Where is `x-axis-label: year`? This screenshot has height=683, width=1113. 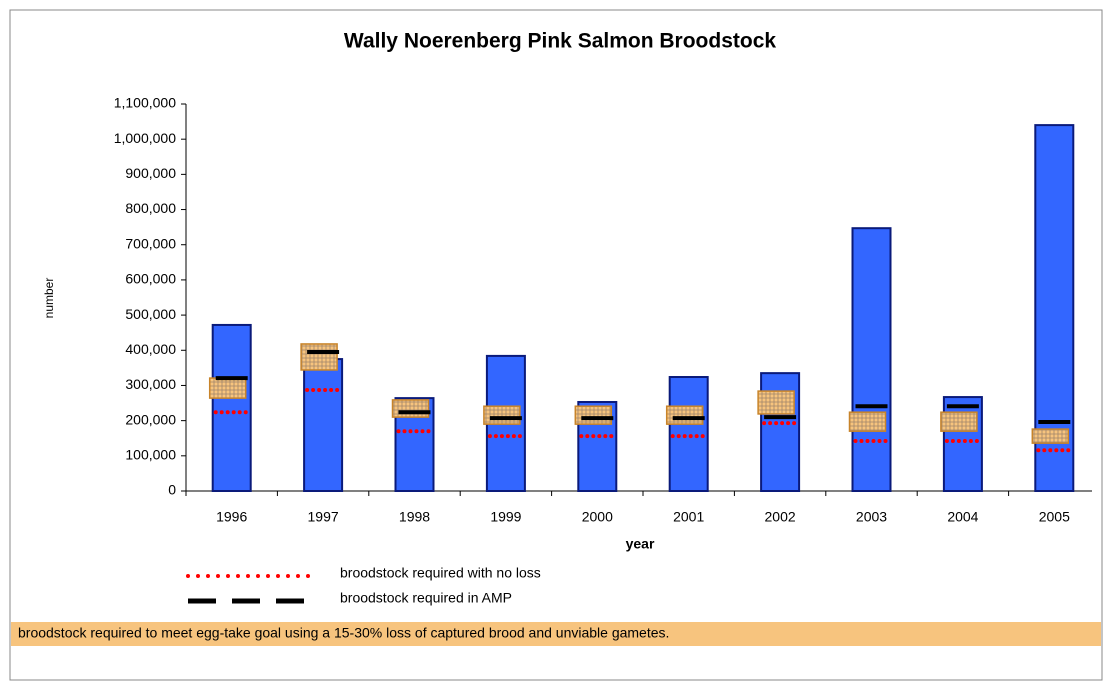 x-axis-label: year is located at coordinates (640, 544).